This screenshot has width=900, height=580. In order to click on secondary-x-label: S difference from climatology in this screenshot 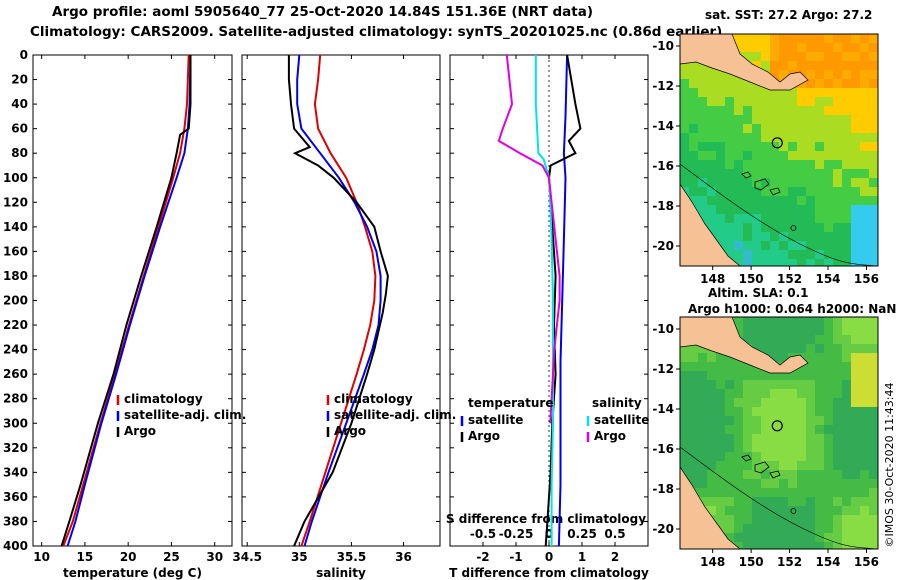, I will do `click(546, 519)`.